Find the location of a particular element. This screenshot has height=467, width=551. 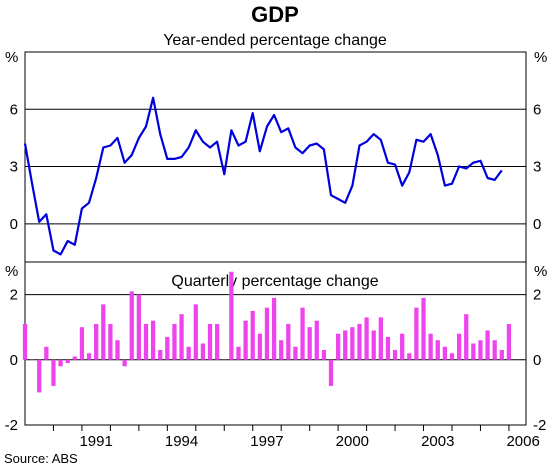

source-note: Source: ABS is located at coordinates (41, 458).